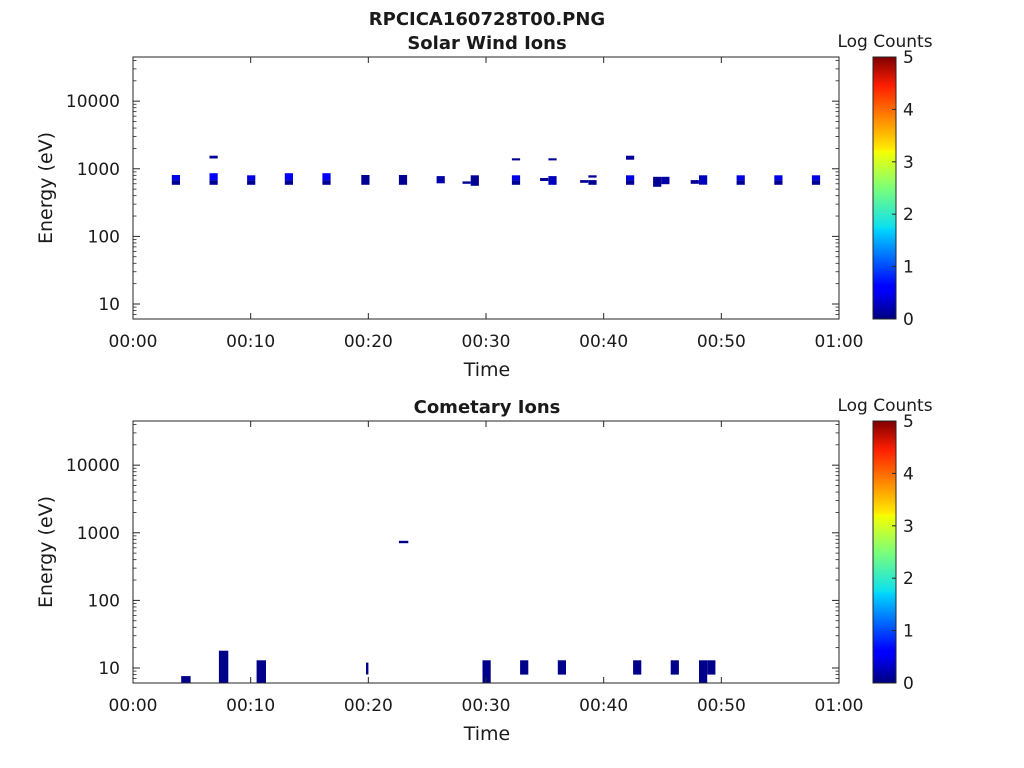 This screenshot has height=768, width=1024. Describe the element at coordinates (884, 406) in the screenshot. I see `colorbar-label: Log Counts` at that location.